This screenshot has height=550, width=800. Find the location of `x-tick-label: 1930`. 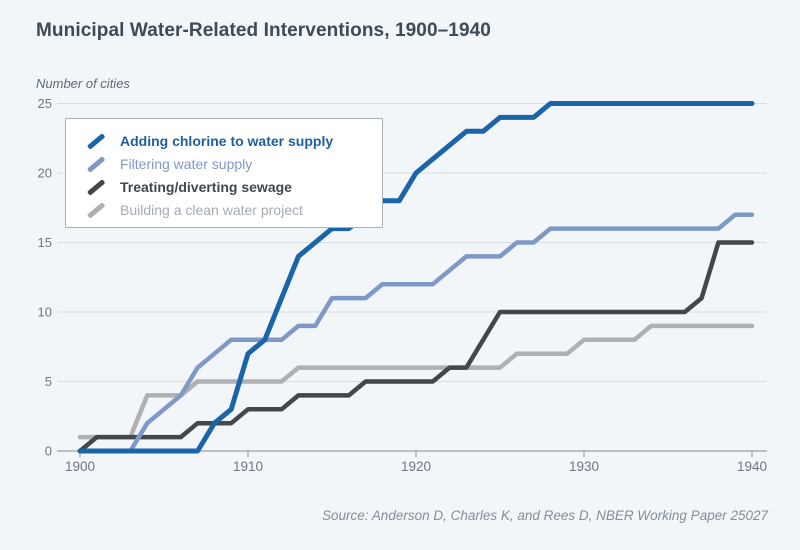

x-tick-label: 1930 is located at coordinates (584, 466).